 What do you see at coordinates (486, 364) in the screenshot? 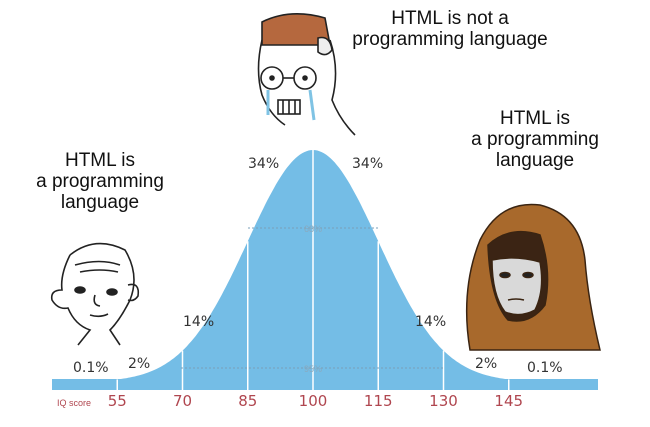
I see `pct-right-2: 2%` at bounding box center [486, 364].